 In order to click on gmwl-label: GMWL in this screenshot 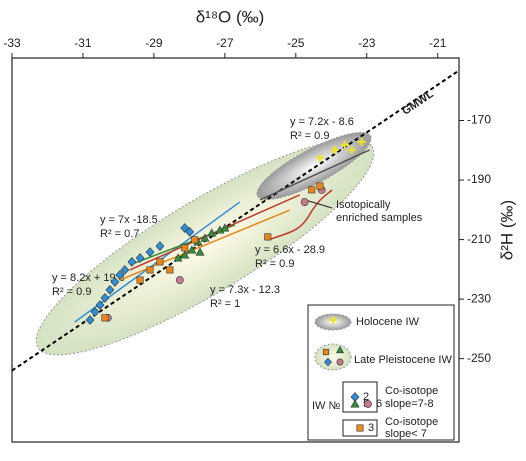, I will do `click(418, 103)`.